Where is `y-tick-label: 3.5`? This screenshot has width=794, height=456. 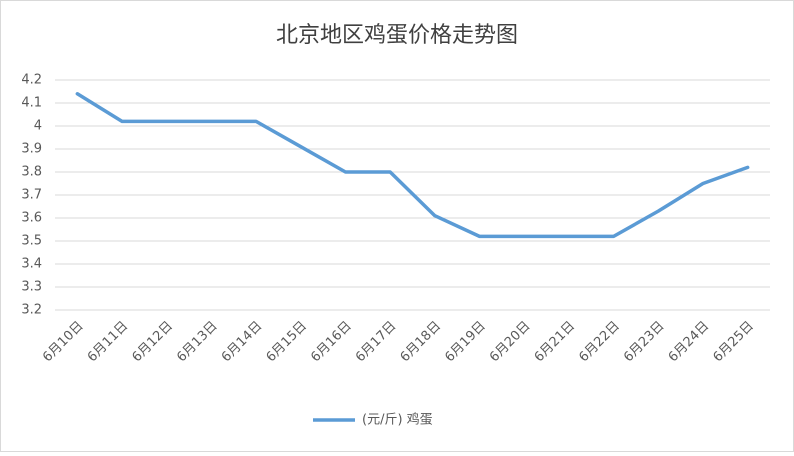
y-tick-label: 3.5 is located at coordinates (31, 241).